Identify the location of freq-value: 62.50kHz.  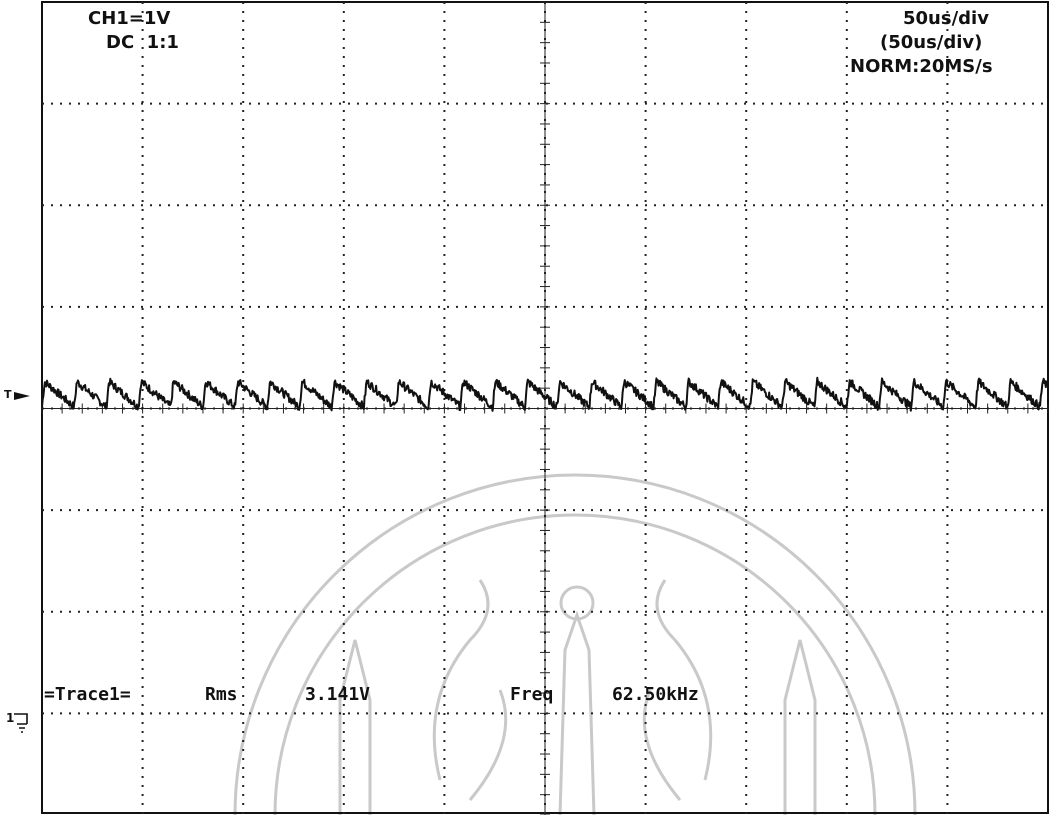
(655, 694).